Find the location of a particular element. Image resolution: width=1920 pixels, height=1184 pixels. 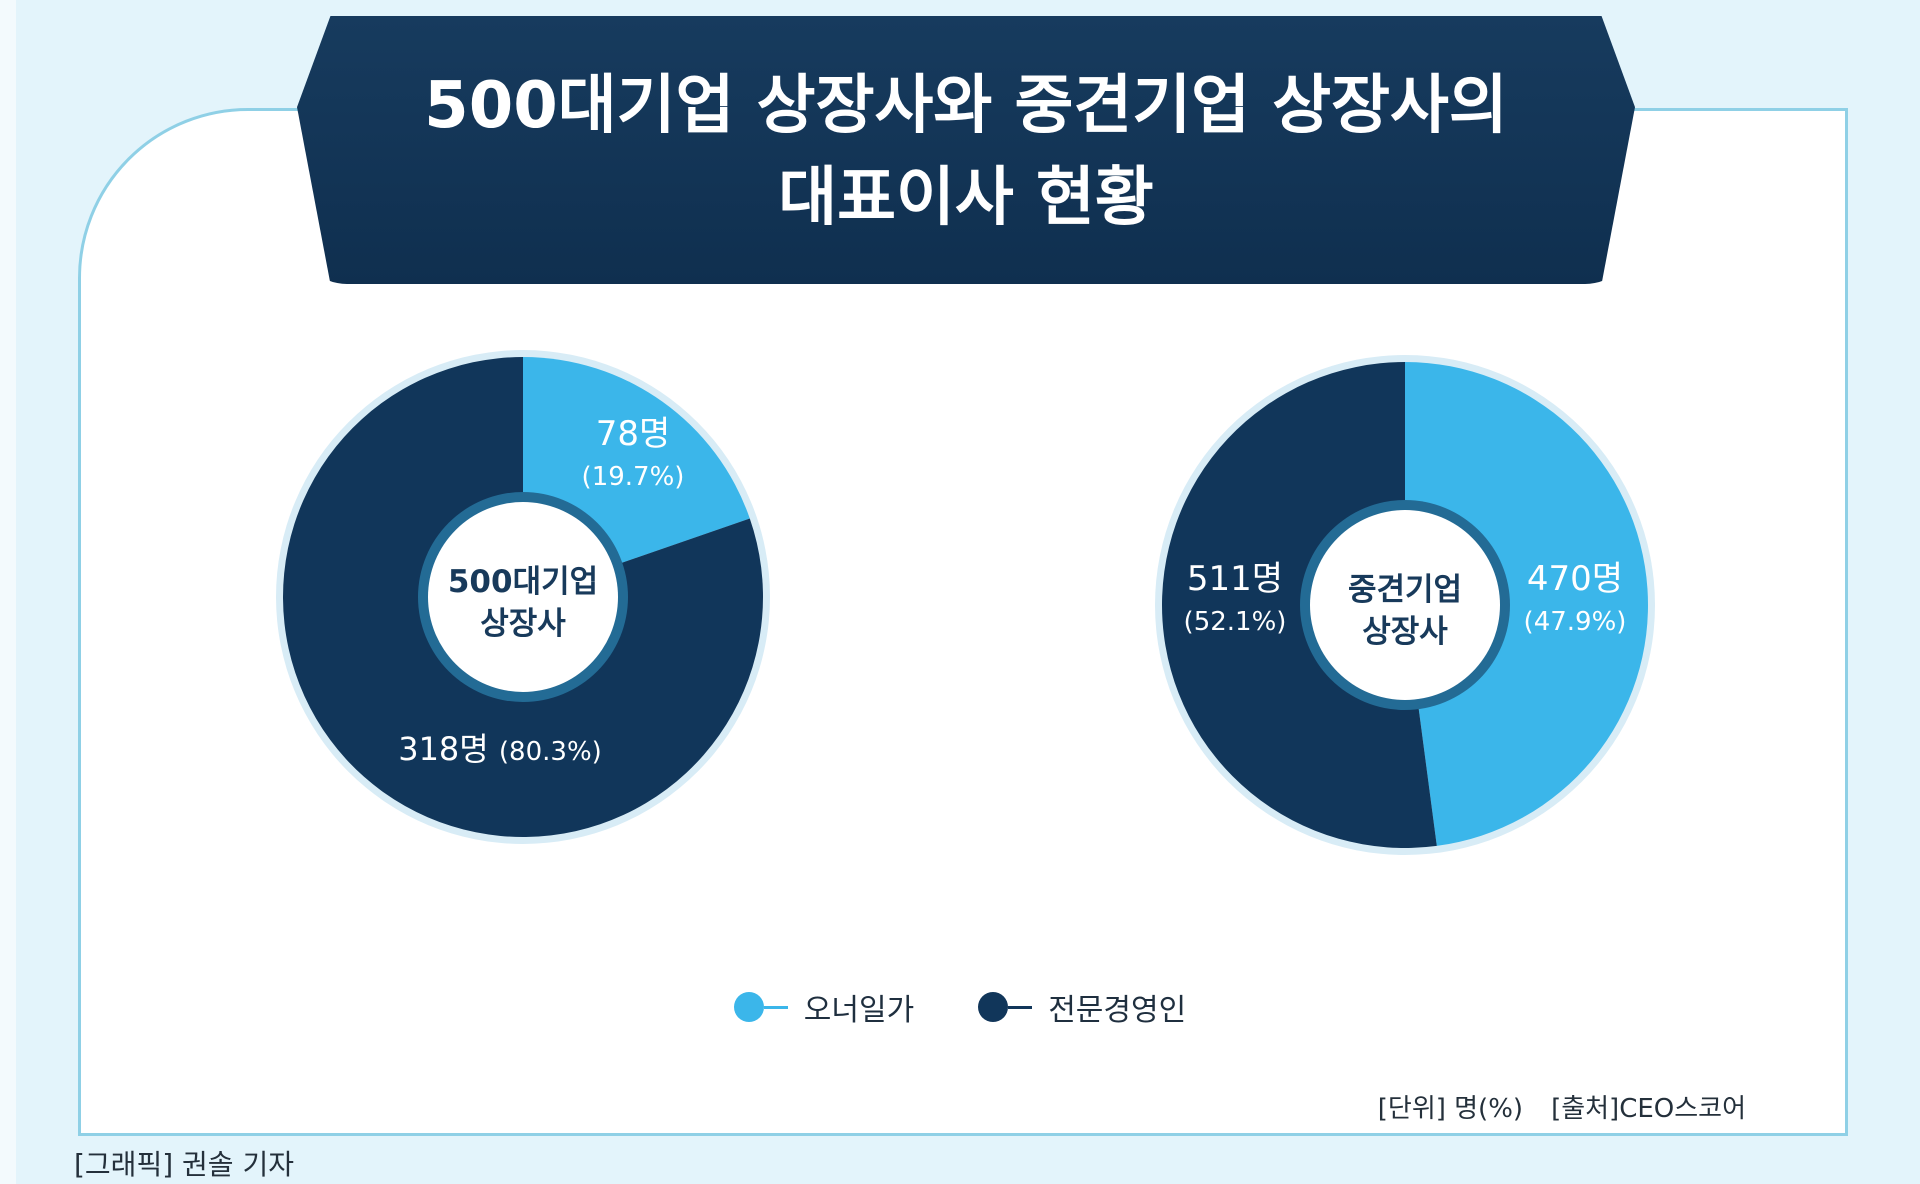

slice-owner is located at coordinates (1526, 604).